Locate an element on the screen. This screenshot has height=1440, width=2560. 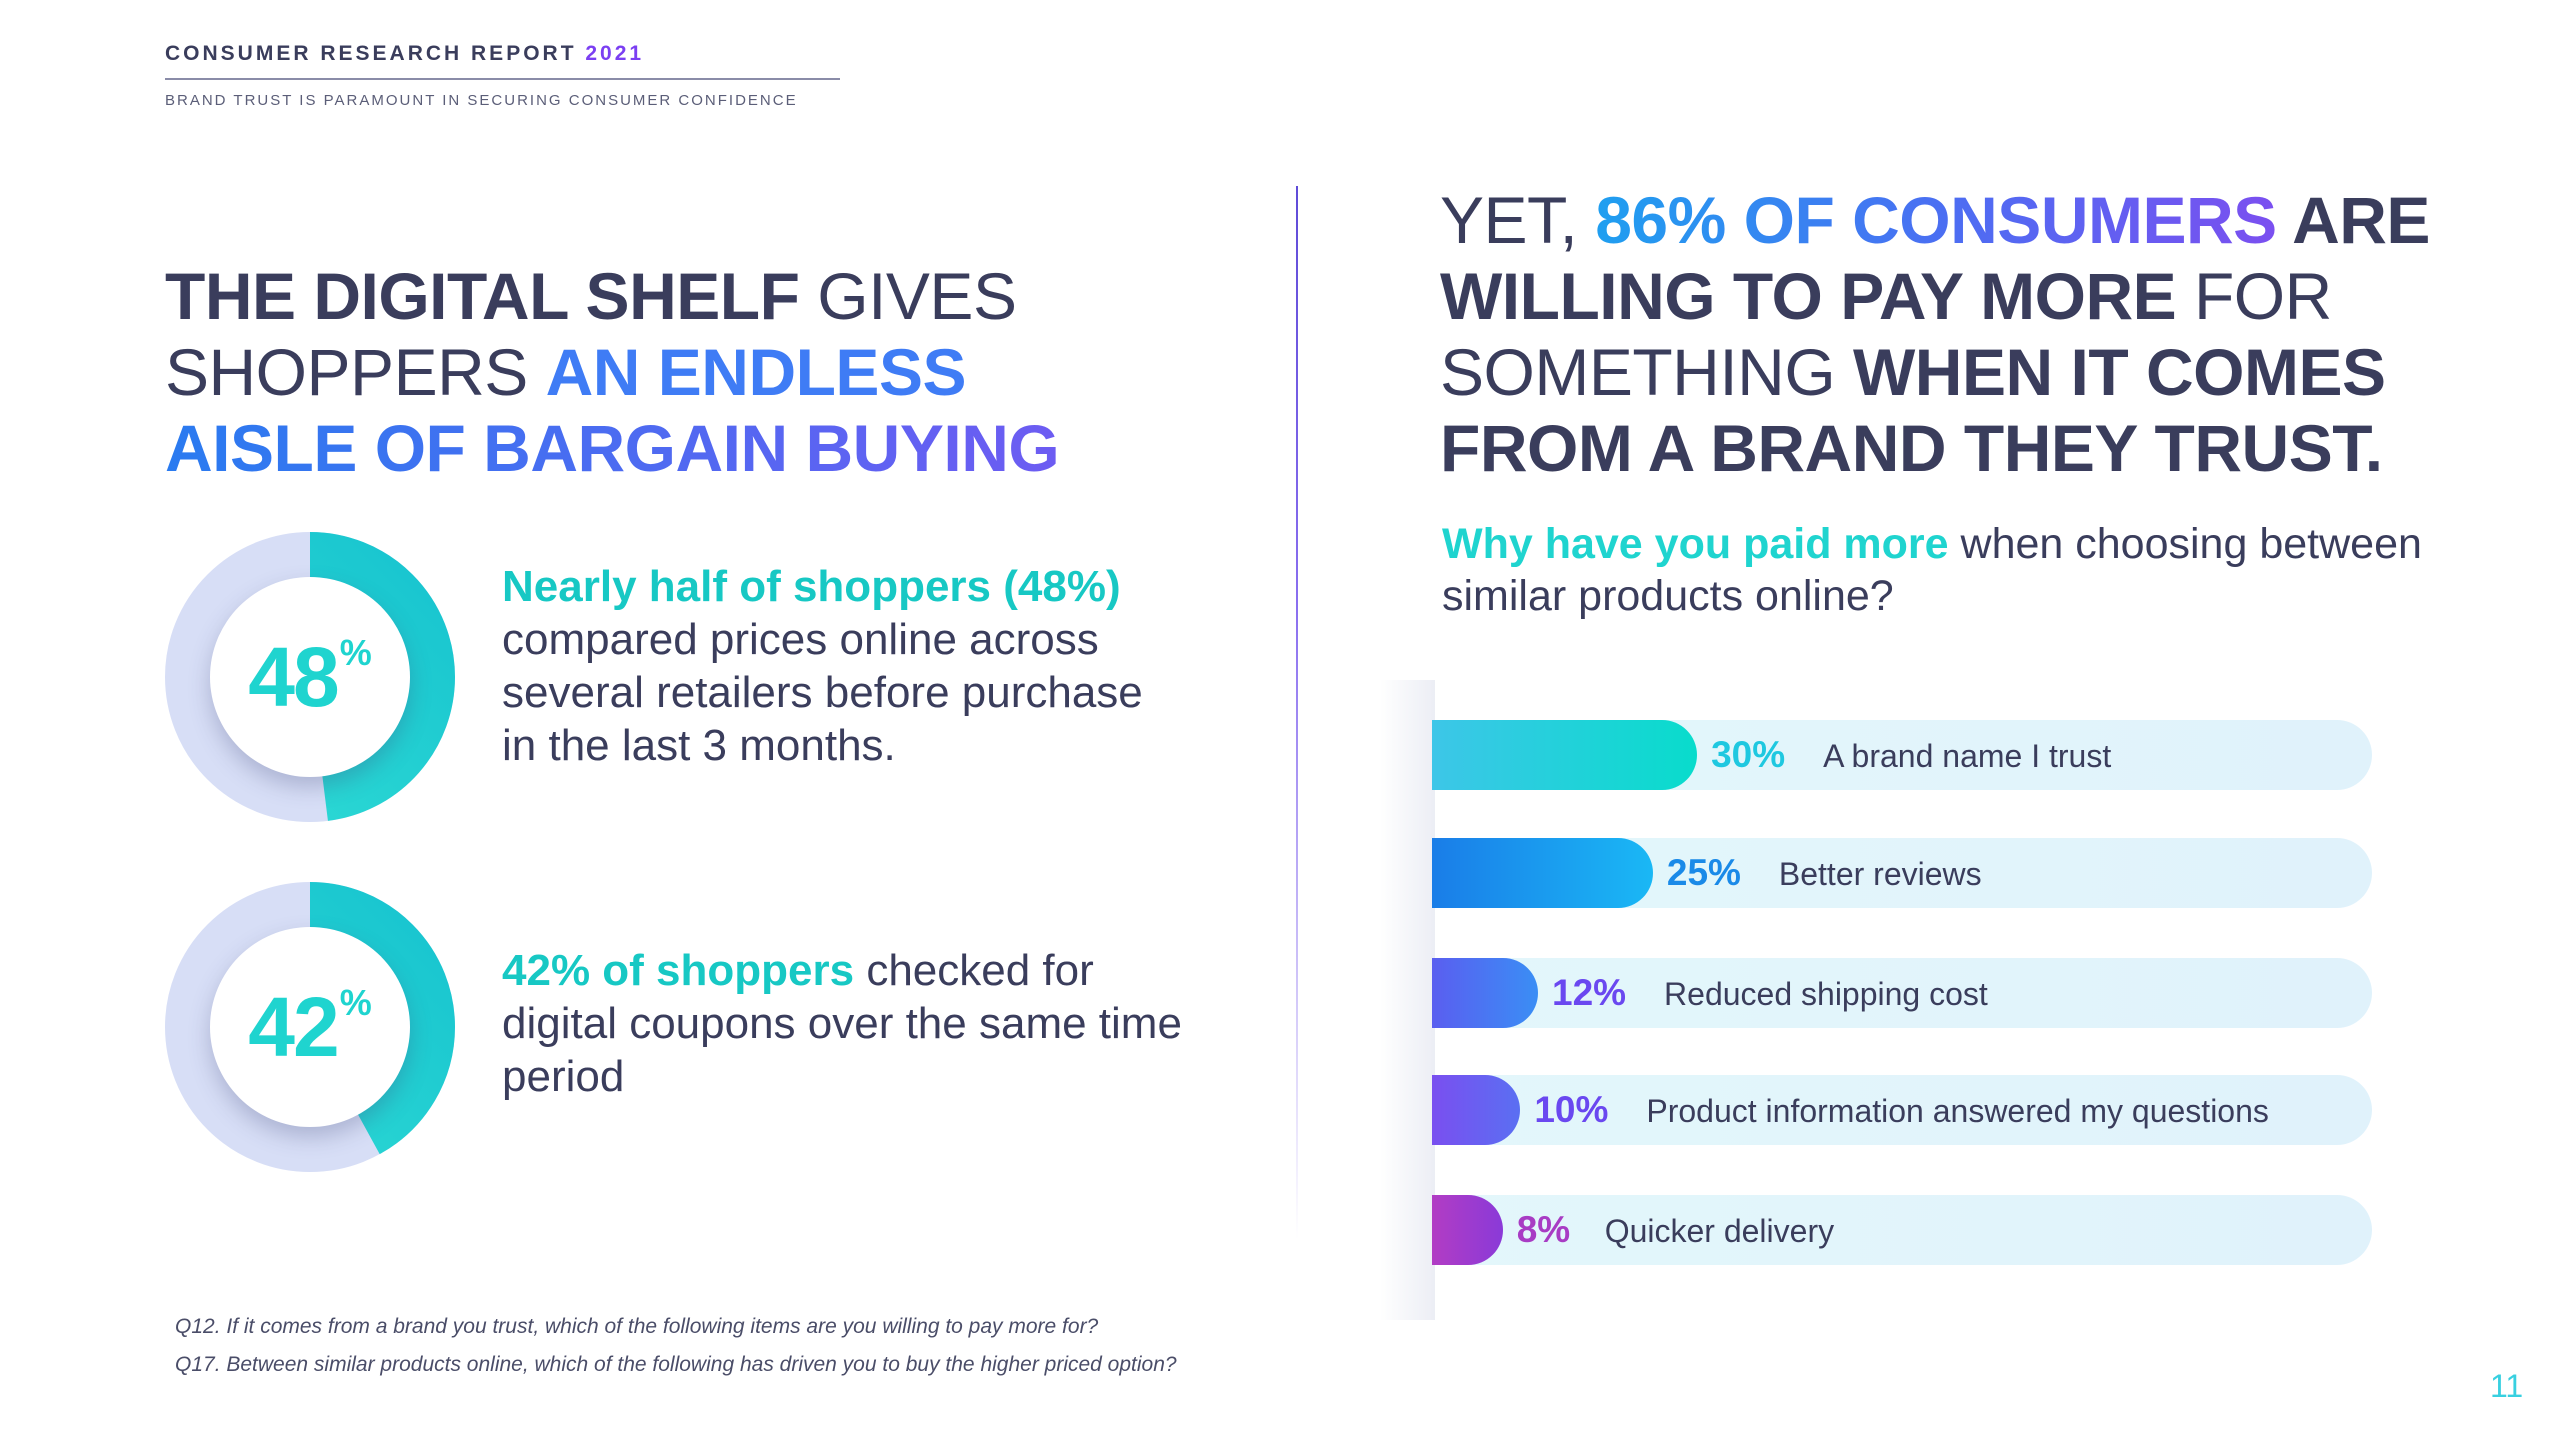
stat-highlight: 42% of shoppers is located at coordinates (678, 970).